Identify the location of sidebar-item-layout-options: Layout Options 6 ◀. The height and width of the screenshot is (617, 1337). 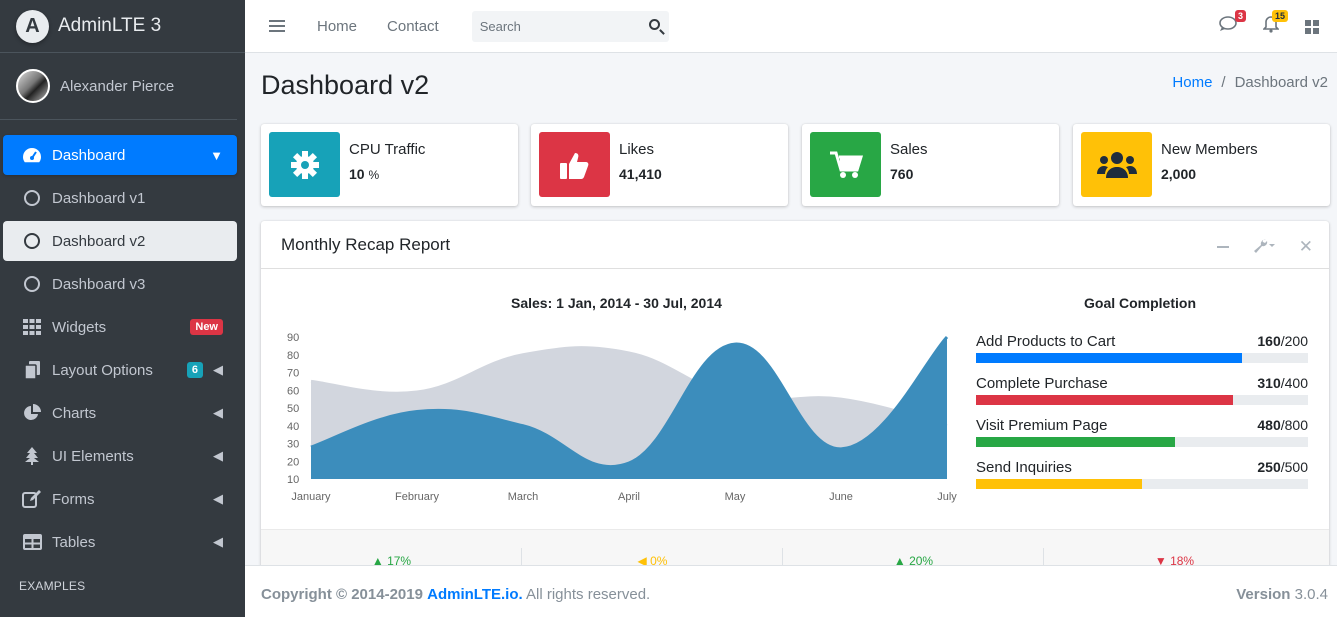
(120, 370).